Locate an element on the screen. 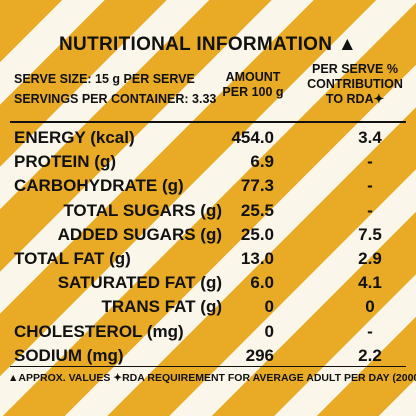  nutrient-name: TRANS FAT (g) is located at coordinates (161, 307).